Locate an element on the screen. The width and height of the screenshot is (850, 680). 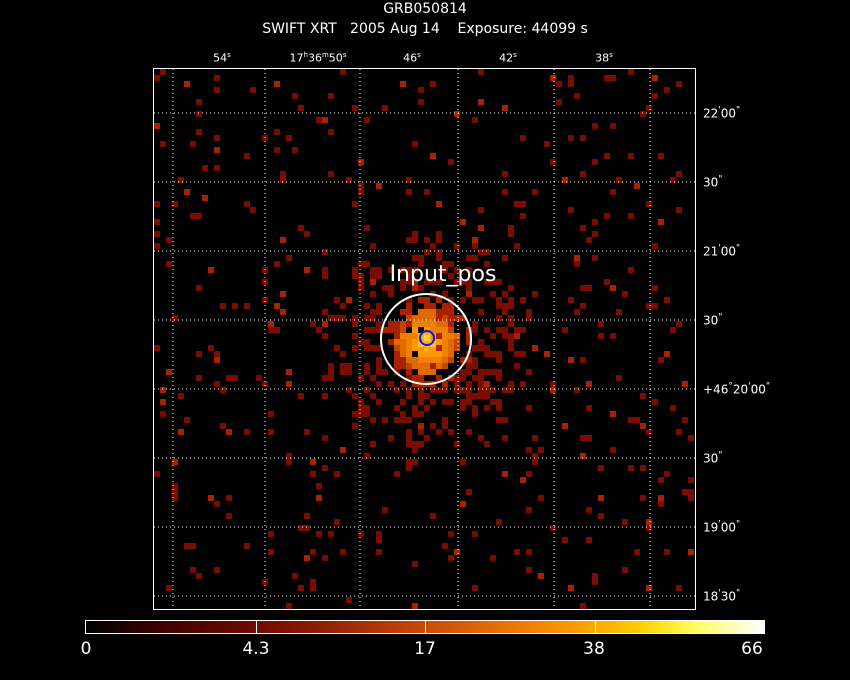
ra-label-54: 54s is located at coordinates (222, 58).